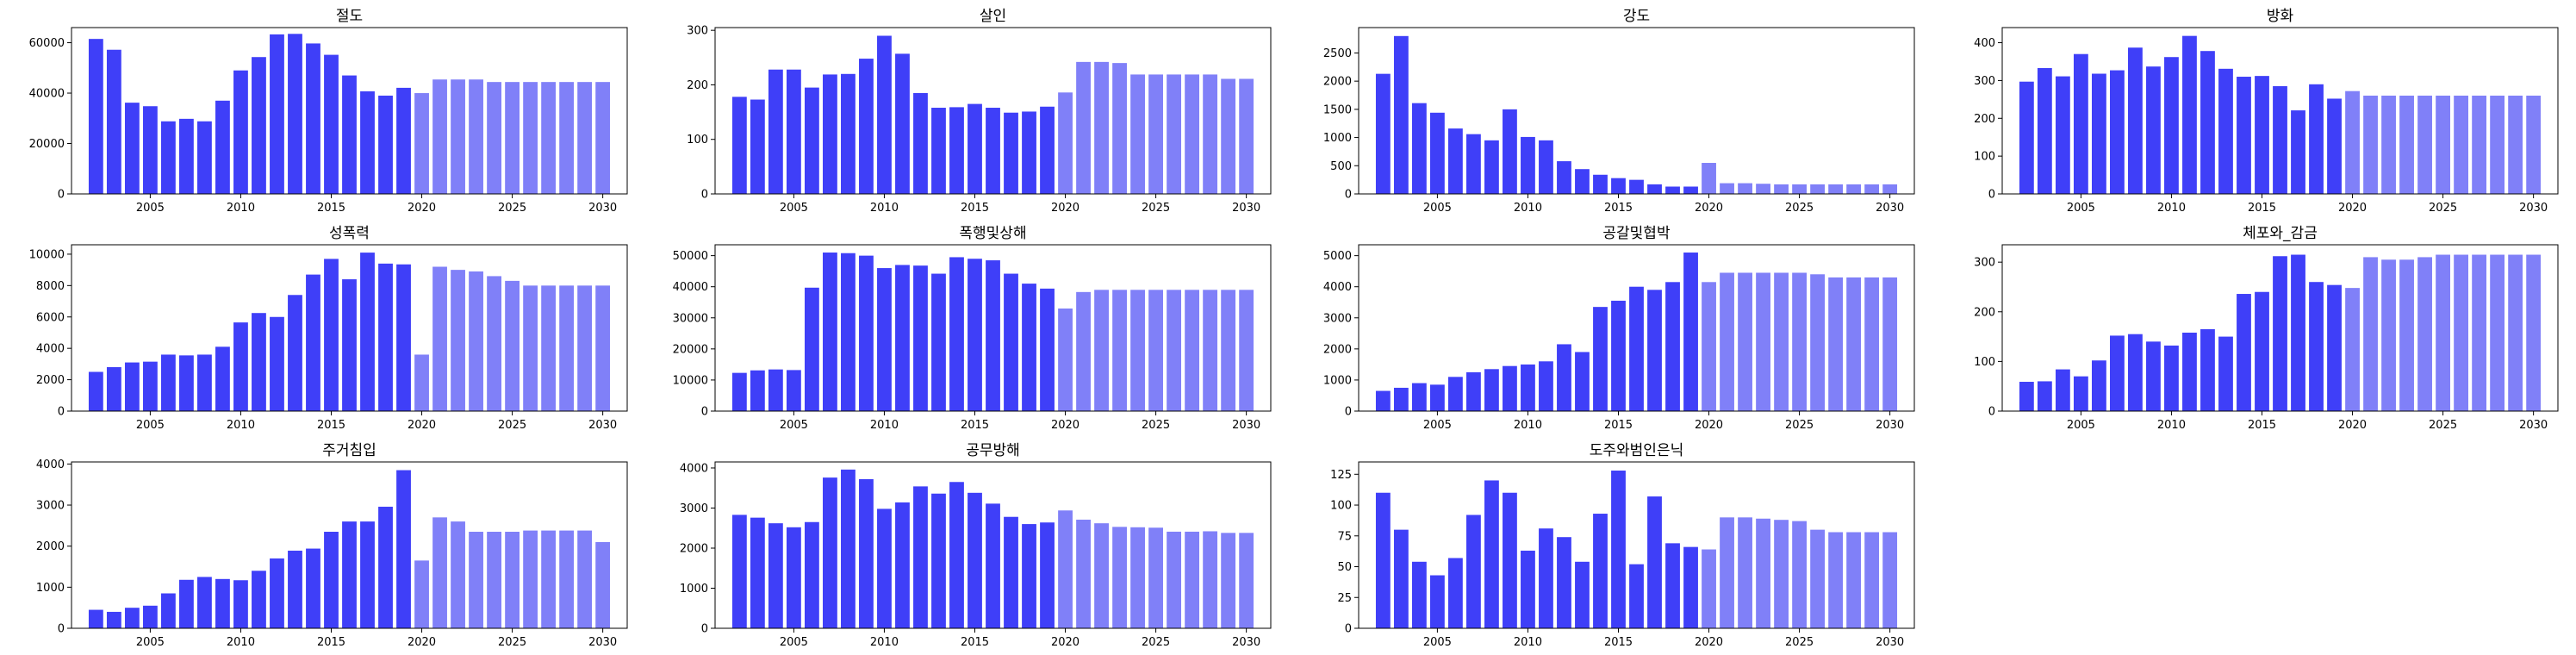 The image size is (2576, 655). I want to click on x-tick-label: 2005, so click(1438, 425).